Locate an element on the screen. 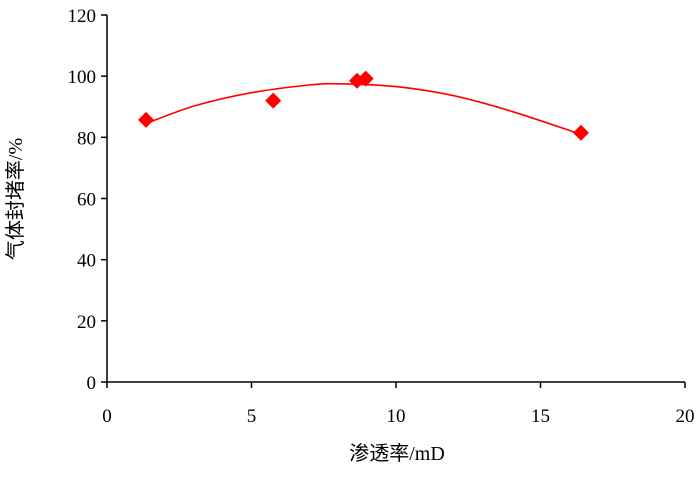  y-tick-label: 80 is located at coordinates (86, 138).